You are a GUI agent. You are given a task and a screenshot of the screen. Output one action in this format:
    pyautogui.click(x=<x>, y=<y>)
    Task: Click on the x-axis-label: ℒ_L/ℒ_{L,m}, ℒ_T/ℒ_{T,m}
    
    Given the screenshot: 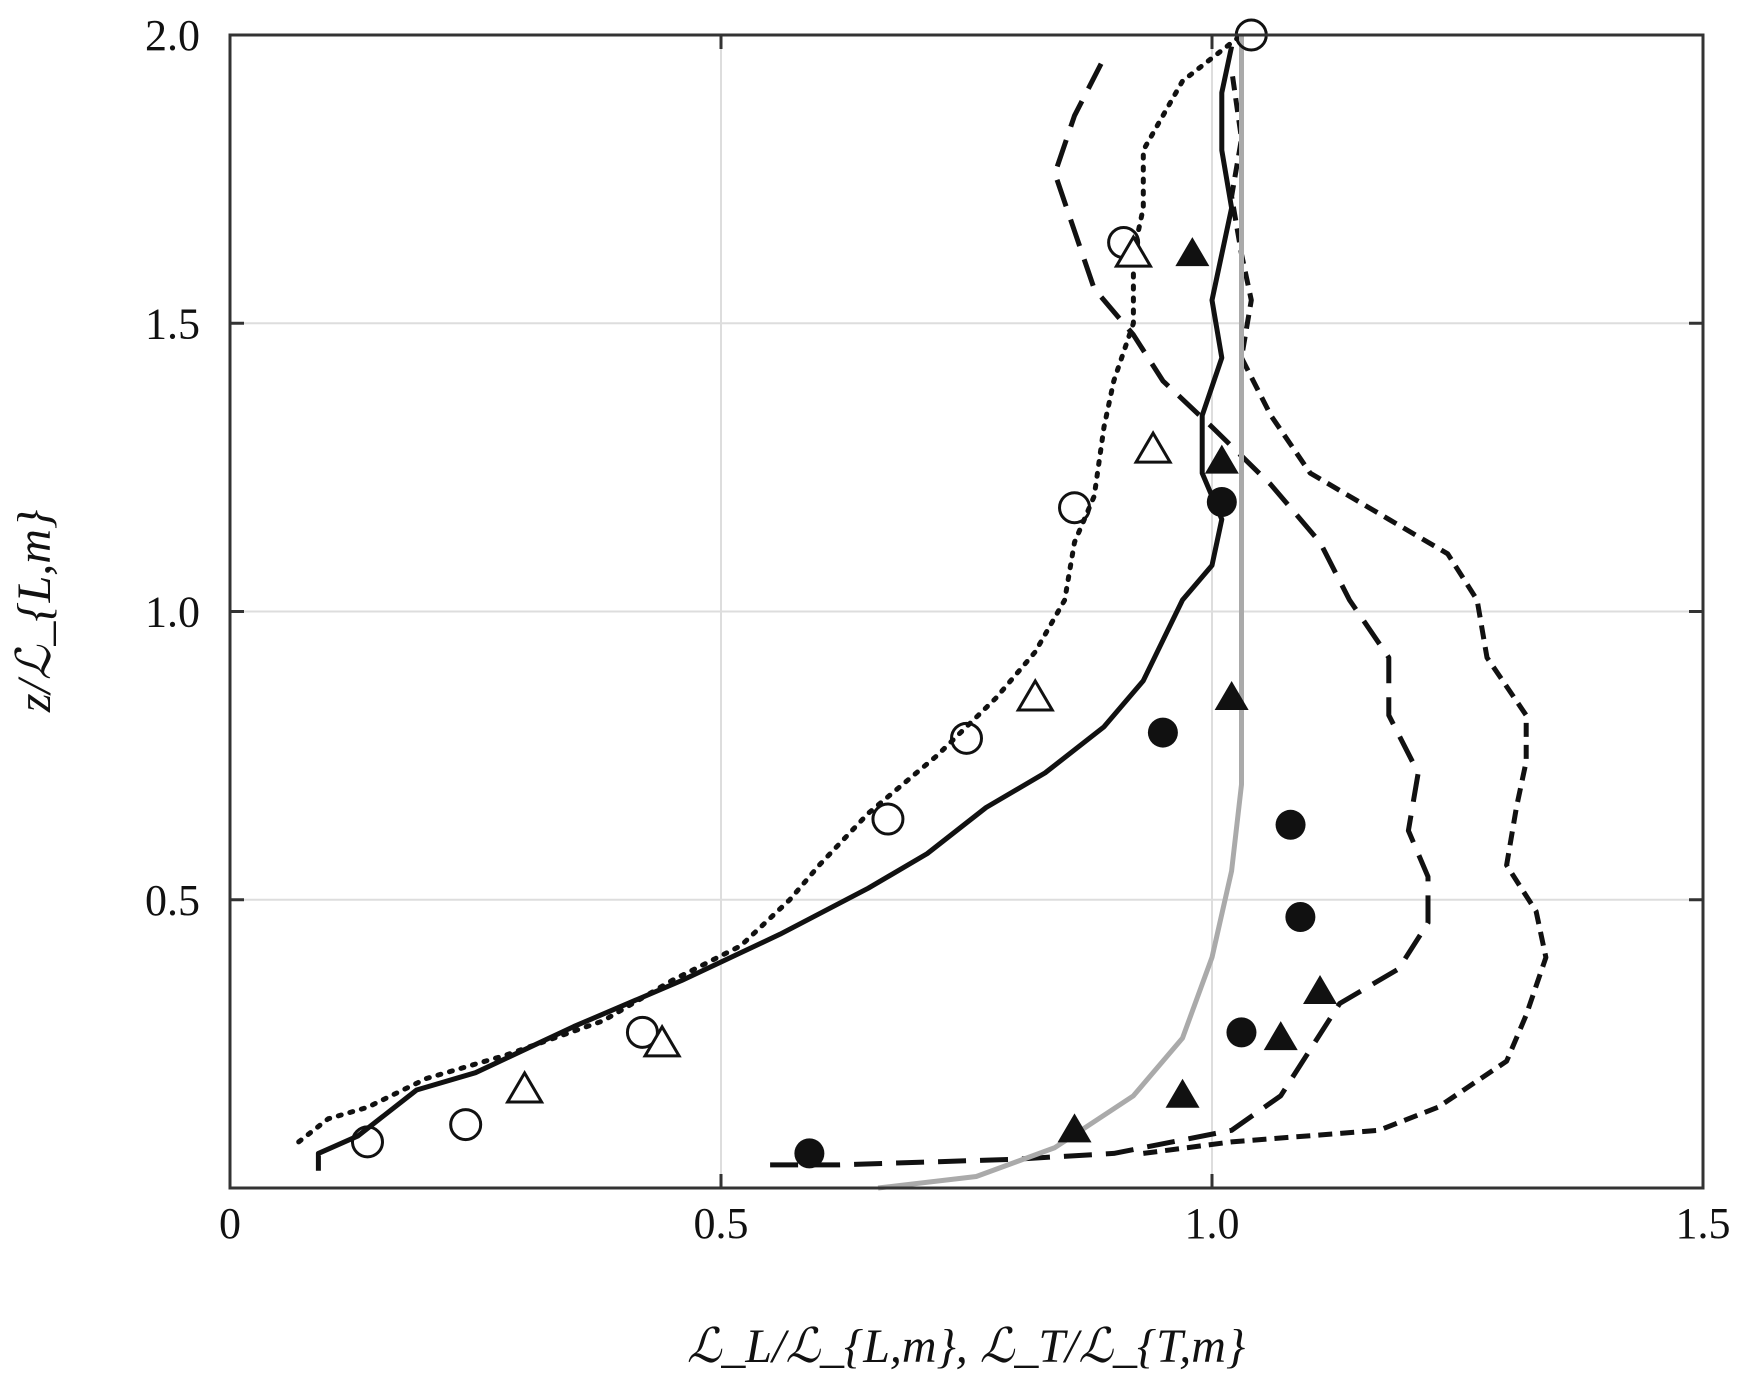 What is the action you would take?
    pyautogui.click(x=966, y=1346)
    